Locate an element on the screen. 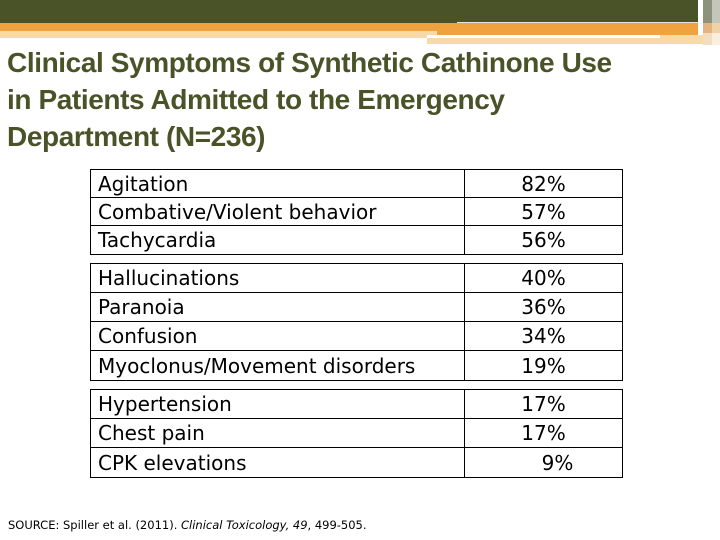 The height and width of the screenshot is (540, 720). table-row: Hallucinations 40% is located at coordinates (356, 278).